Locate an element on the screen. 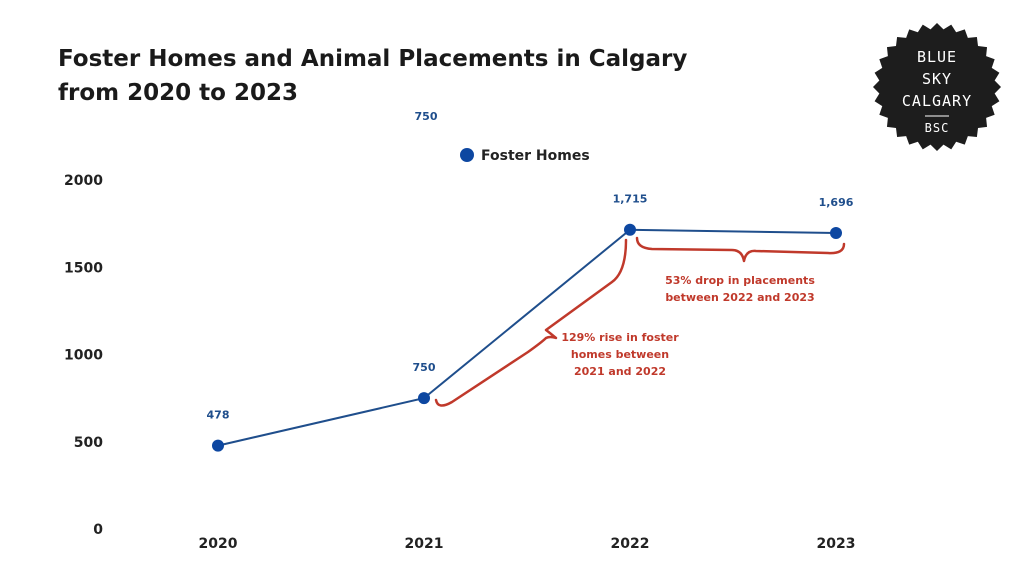 This screenshot has width=1024, height=576. y-axis-ticks: 0 500 1000 1500 2000 is located at coordinates (83, 355).